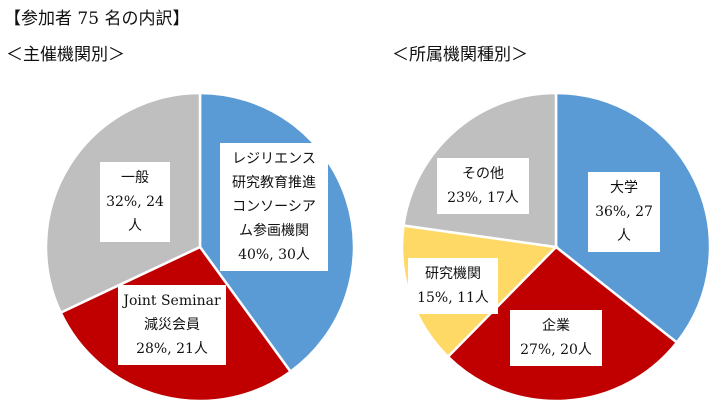 This screenshot has width=720, height=413. I want to click on slice-label-research-institute: 研究機関 15%, 11人, so click(453, 286).